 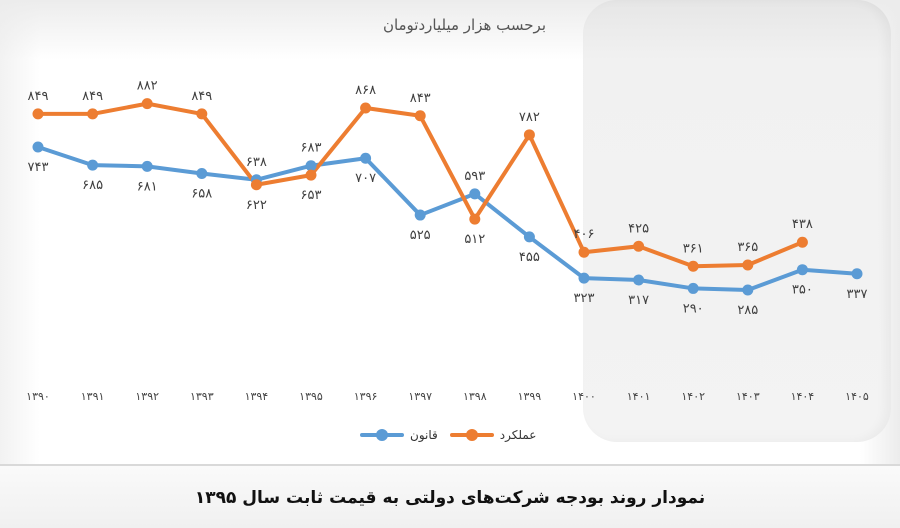 I want to click on x-tick-label: ۱۴۰۱, so click(x=639, y=396).